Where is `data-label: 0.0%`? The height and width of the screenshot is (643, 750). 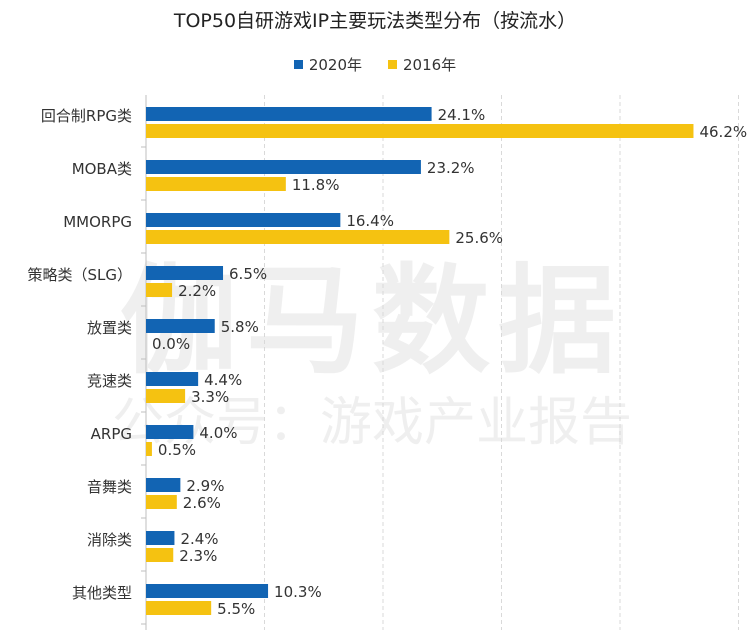
data-label: 0.0% is located at coordinates (171, 344).